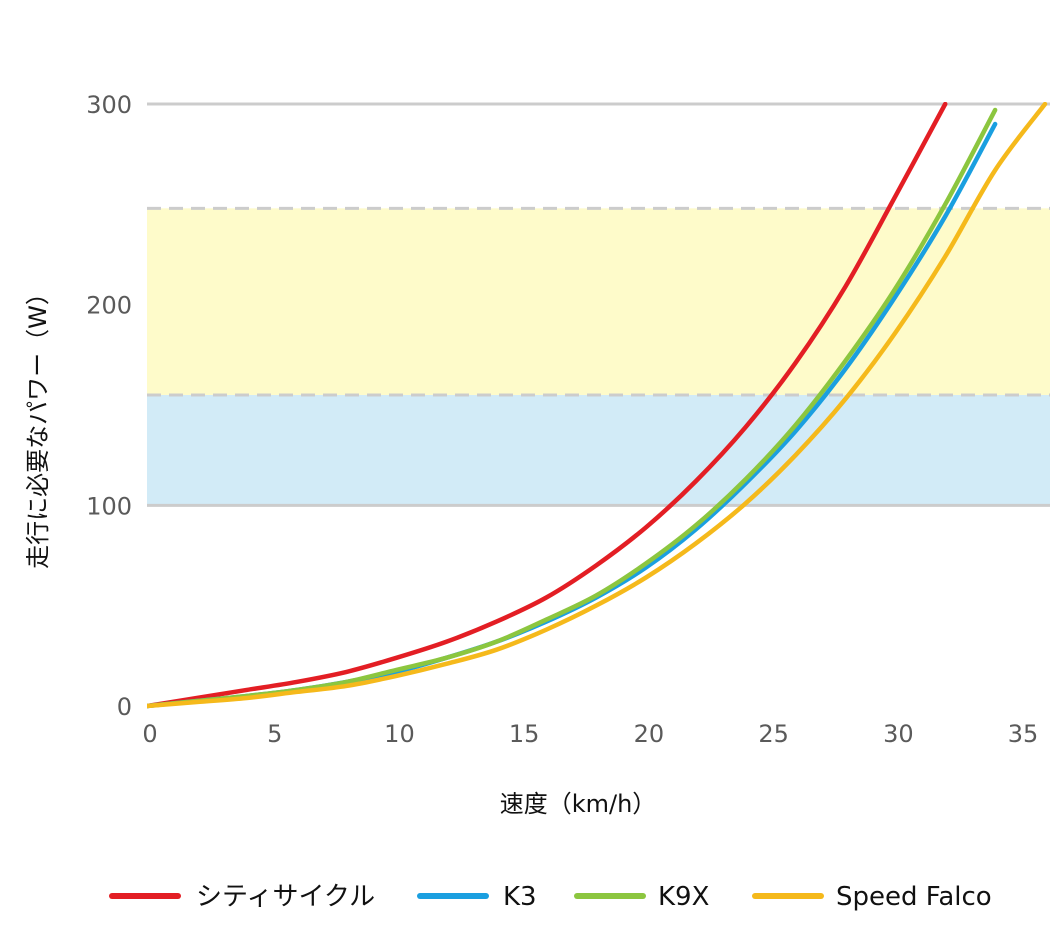 This screenshot has width=1060, height=942. Describe the element at coordinates (914, 897) in the screenshot. I see `legend-label-3: Speed Falco` at that location.